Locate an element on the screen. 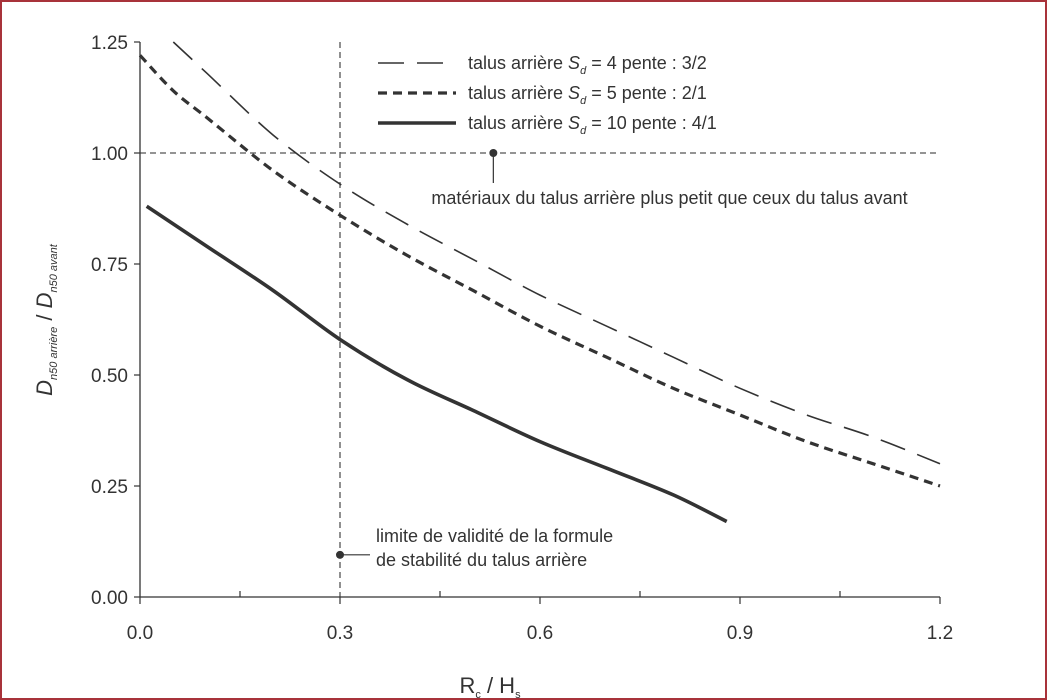  legend-label-3: talus arrière Sd = 10 pente : 4/1 is located at coordinates (592, 125).